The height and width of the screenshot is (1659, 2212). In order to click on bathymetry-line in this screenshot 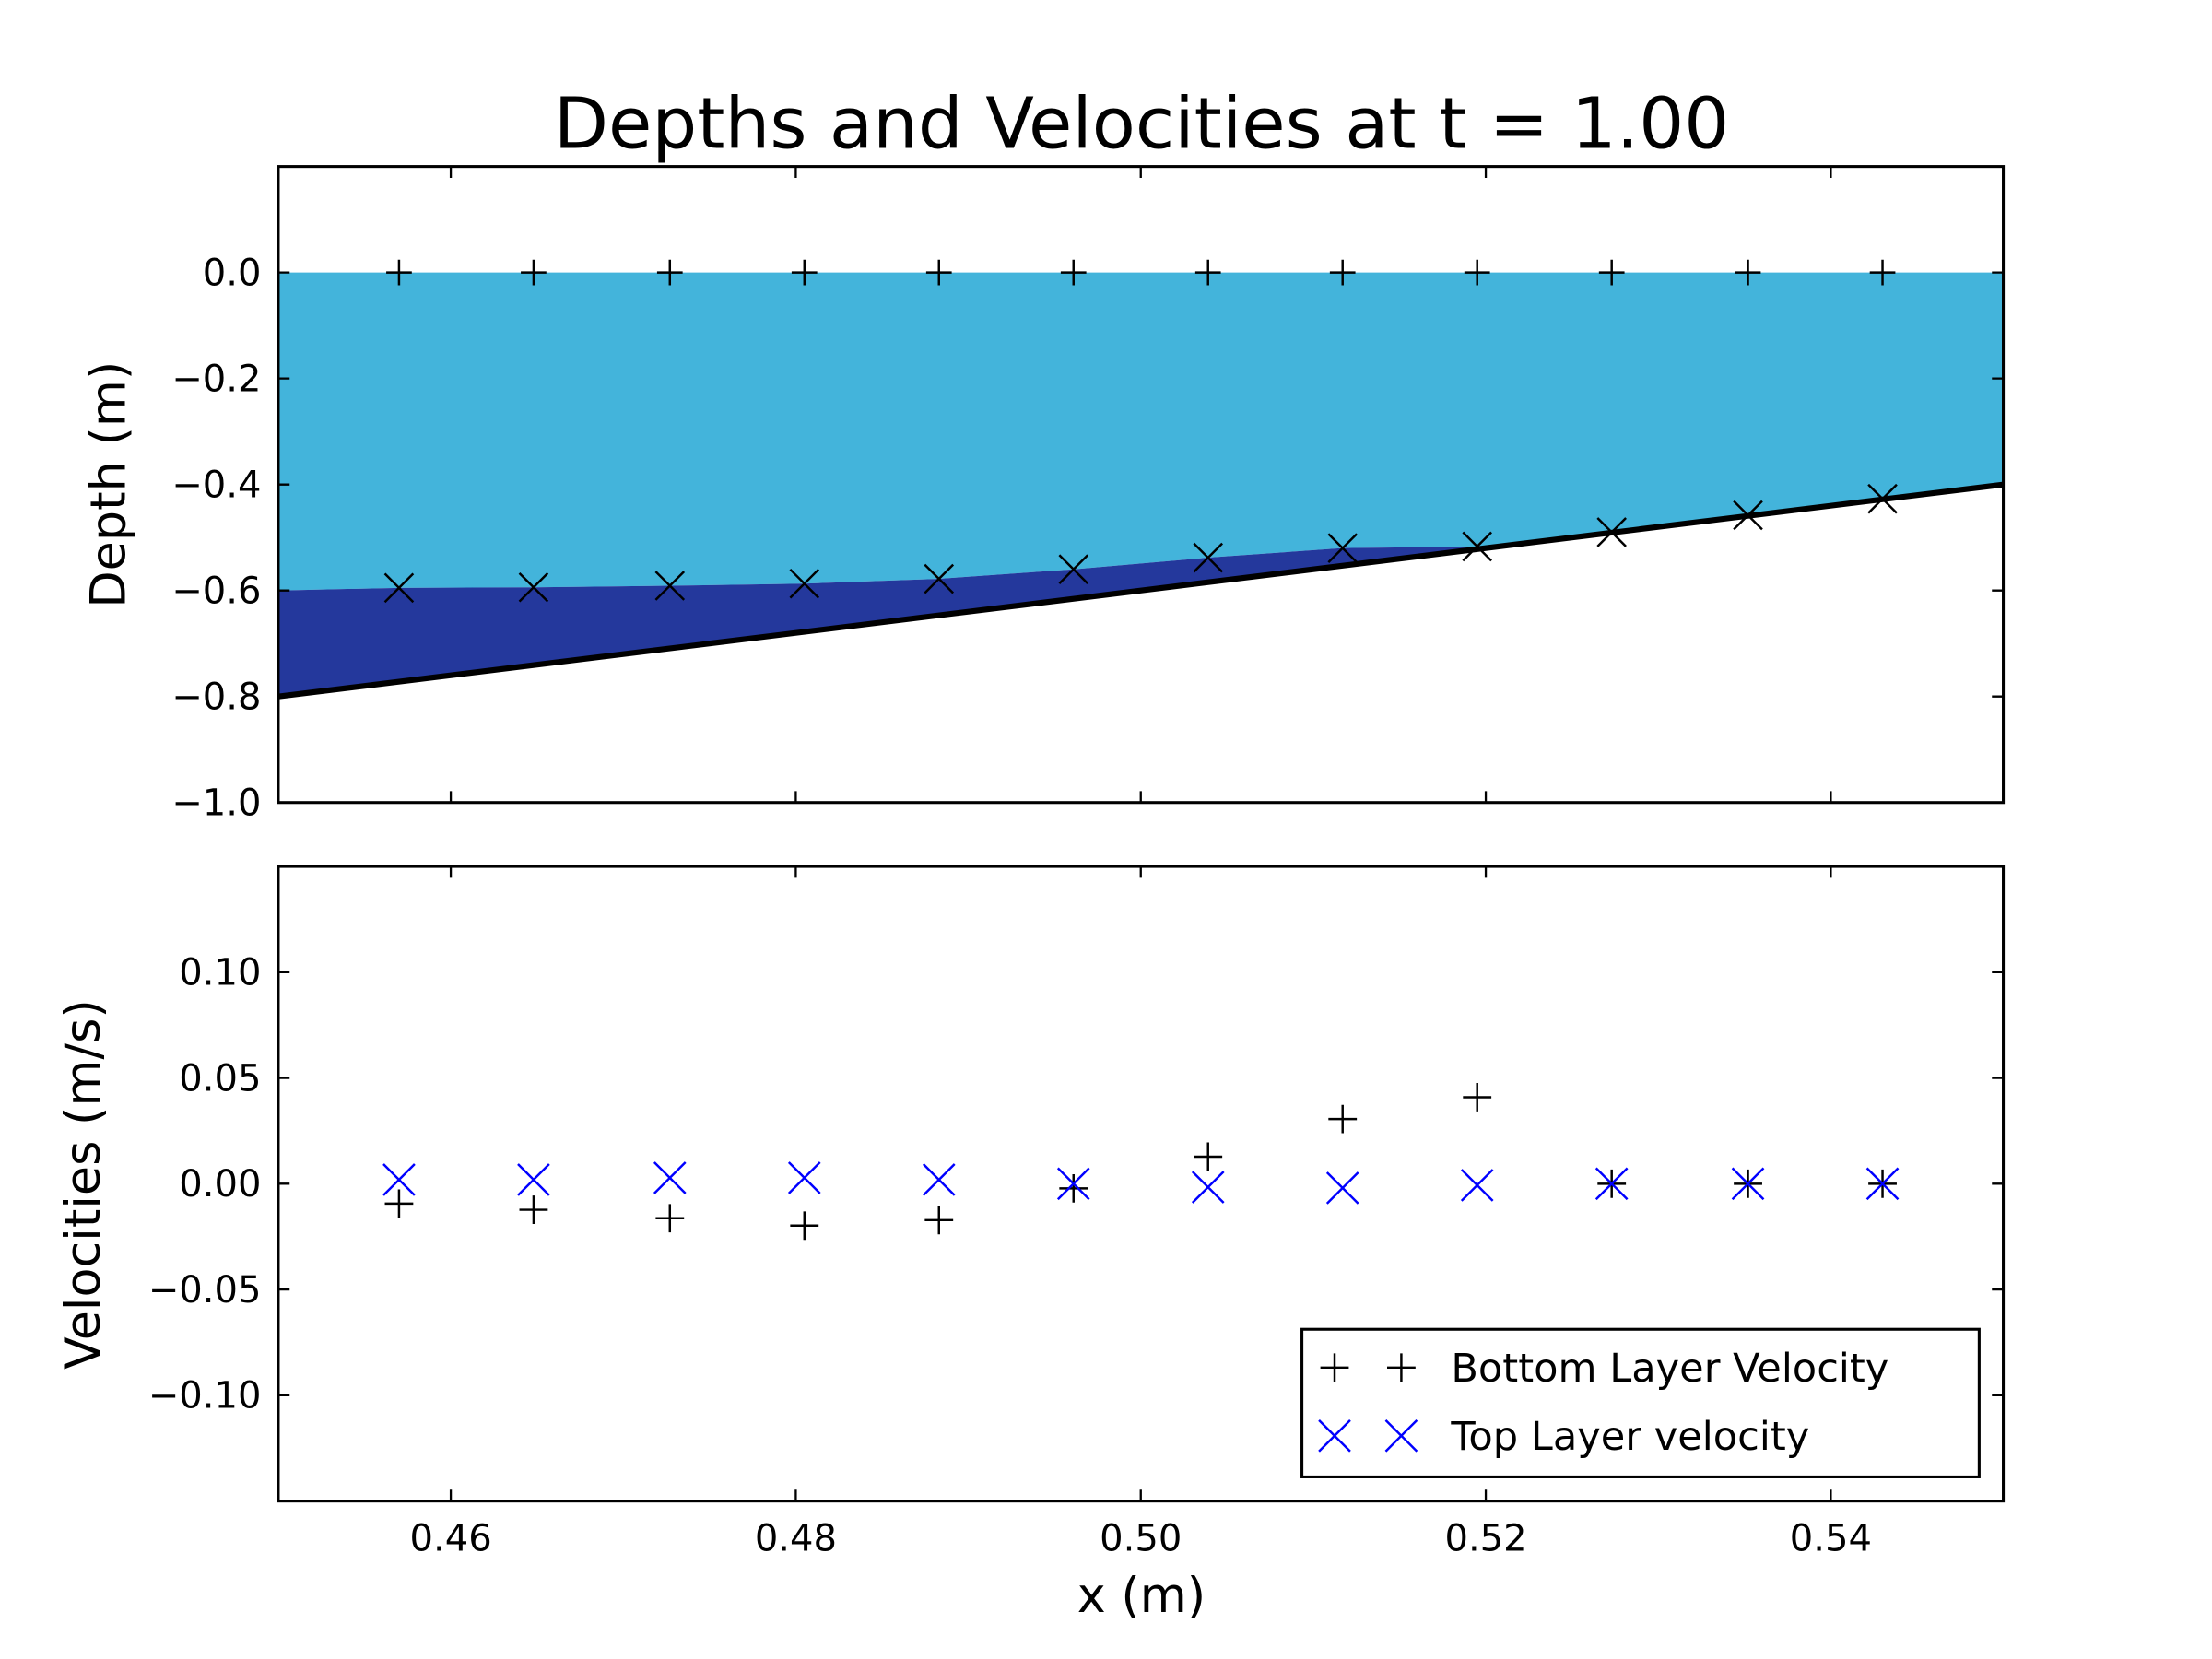, I will do `click(1140, 590)`.